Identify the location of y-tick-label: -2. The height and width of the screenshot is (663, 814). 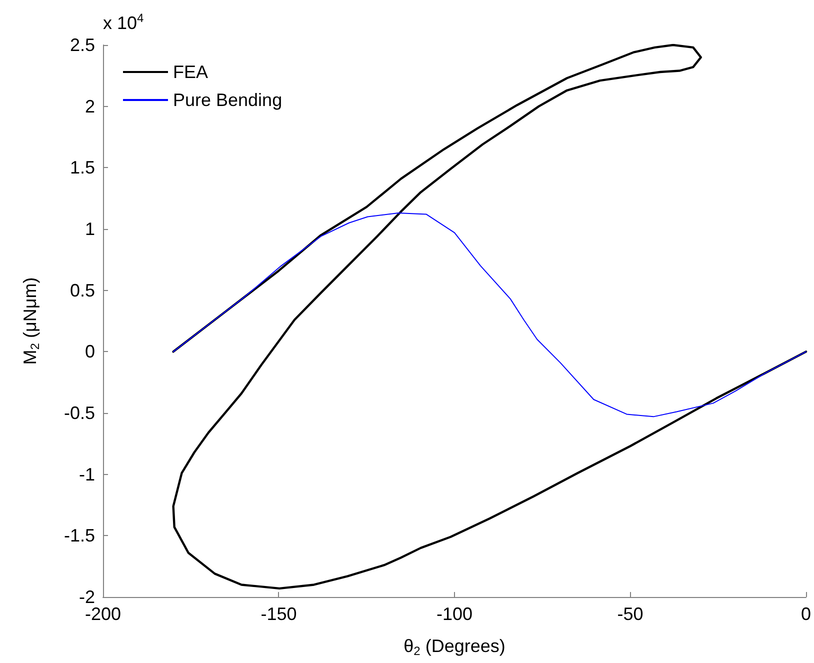
(86, 597).